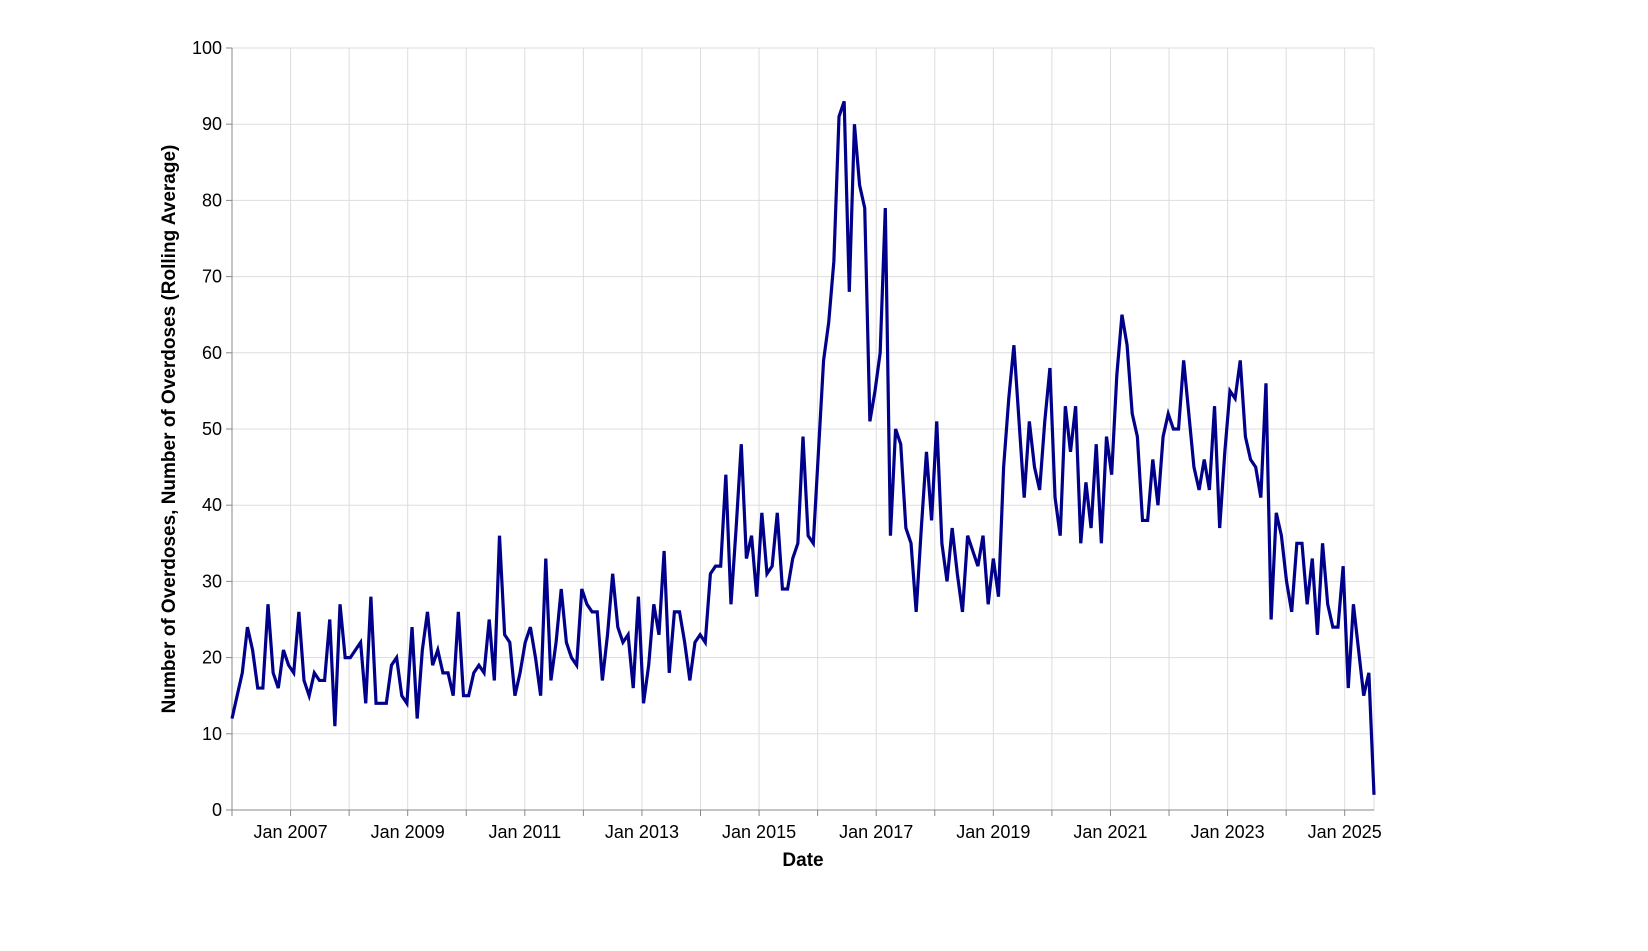 This screenshot has height=951, width=1648. What do you see at coordinates (212, 734) in the screenshot?
I see `y-tick-label: 10` at bounding box center [212, 734].